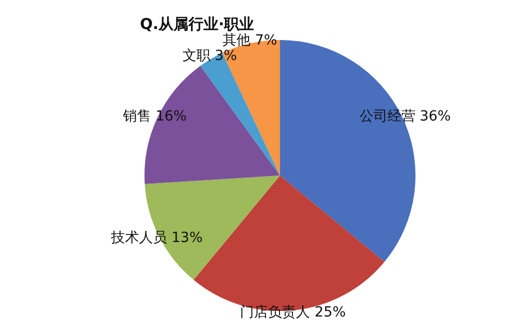 Image resolution: width=520 pixels, height=325 pixels. What do you see at coordinates (405, 116) in the screenshot?
I see `slice-label: 公司经营 36%` at bounding box center [405, 116].